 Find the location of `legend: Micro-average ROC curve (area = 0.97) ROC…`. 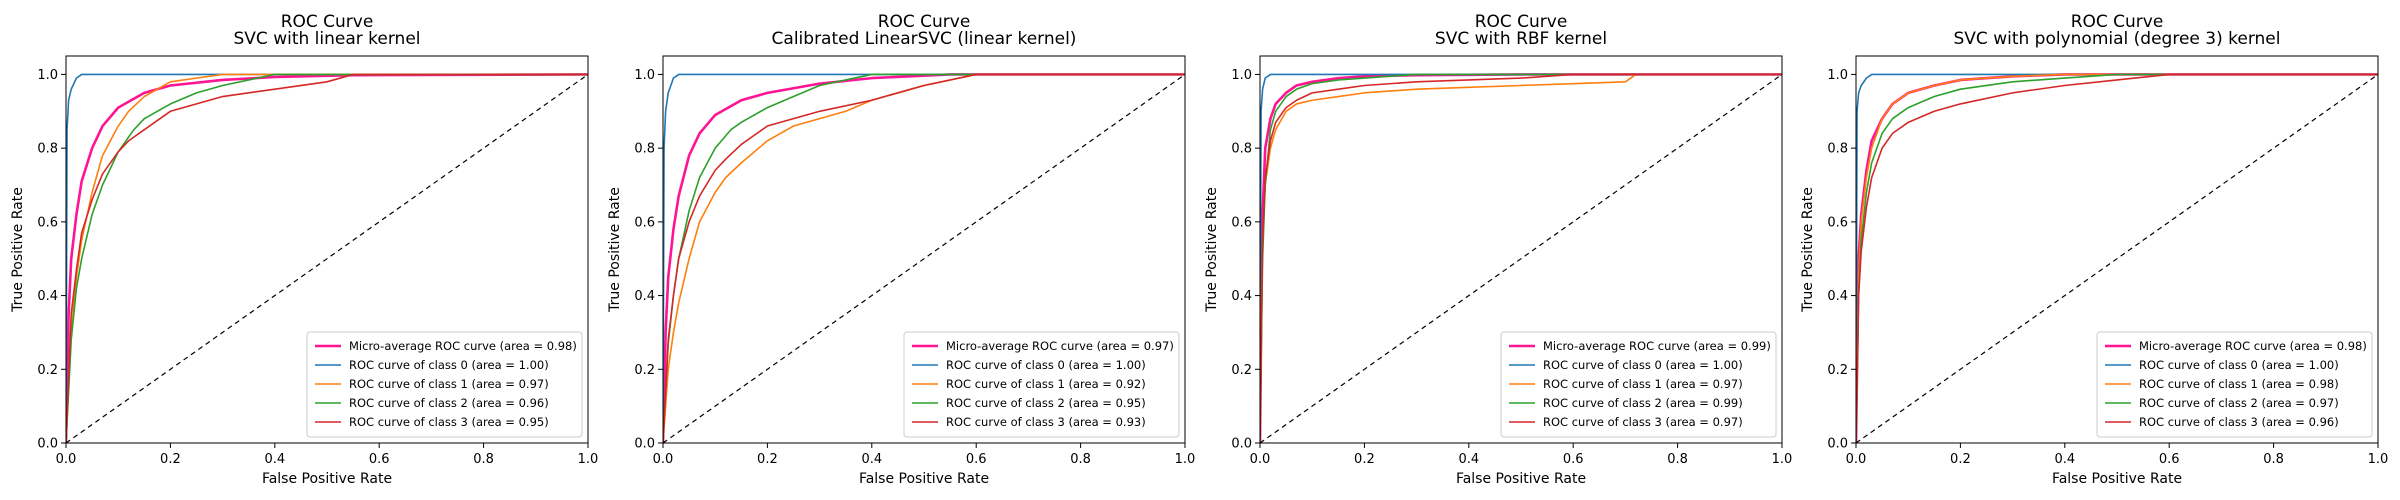

legend: Micro-average ROC curve (area = 0.97) ROC… is located at coordinates (1041, 384).